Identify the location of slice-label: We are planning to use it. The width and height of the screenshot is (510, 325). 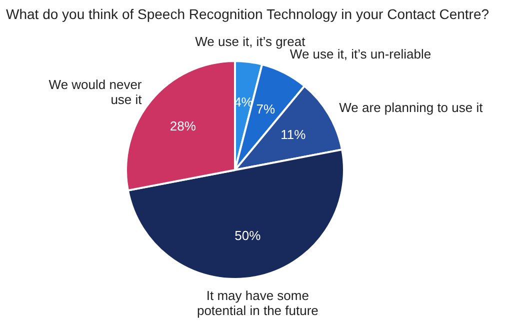
(411, 107).